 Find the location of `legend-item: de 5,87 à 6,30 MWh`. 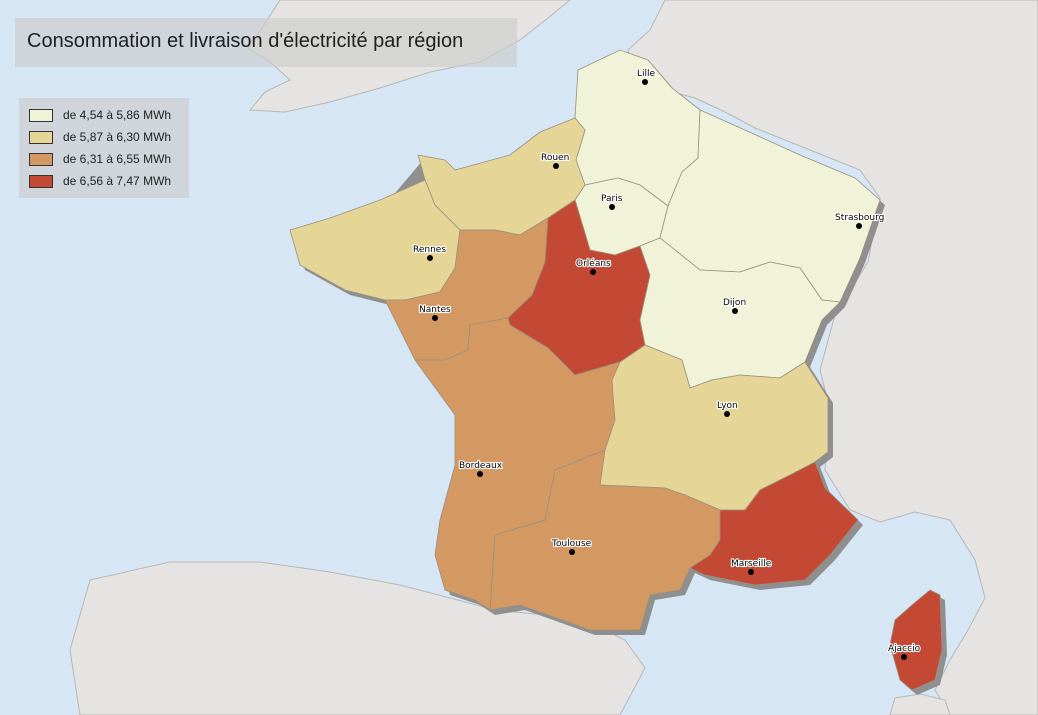

legend-item: de 5,87 à 6,30 MWh is located at coordinates (109, 137).